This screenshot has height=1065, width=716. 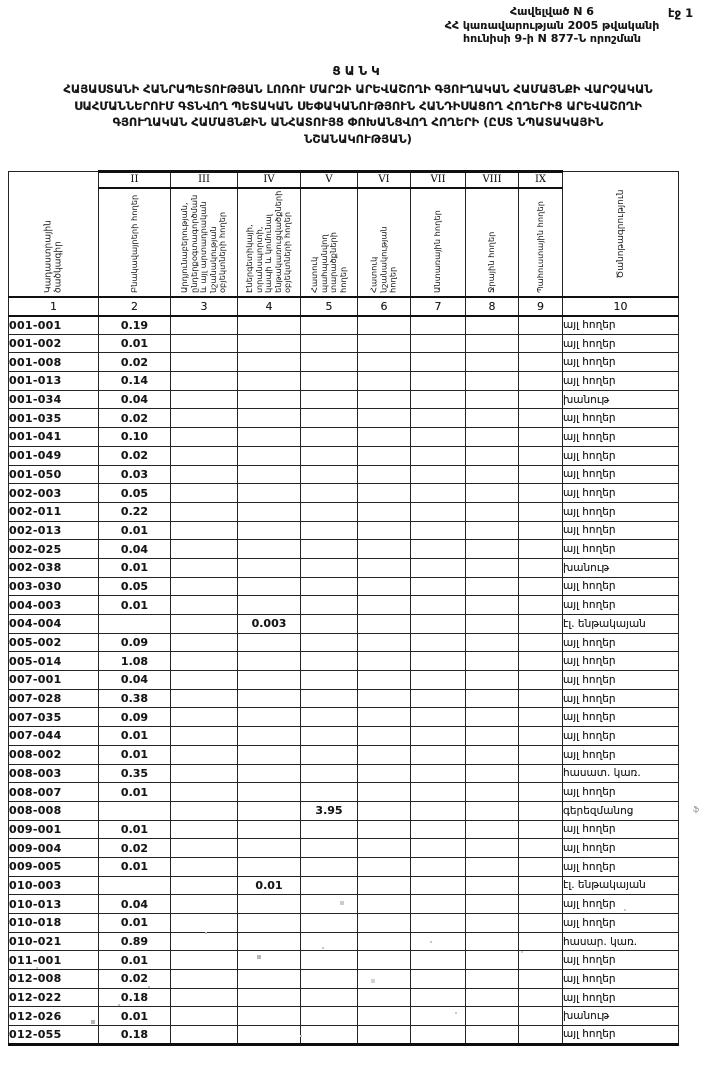 I want to click on table-row: 008-008 3.95 գերեզմանոց, so click(x=343, y=810).